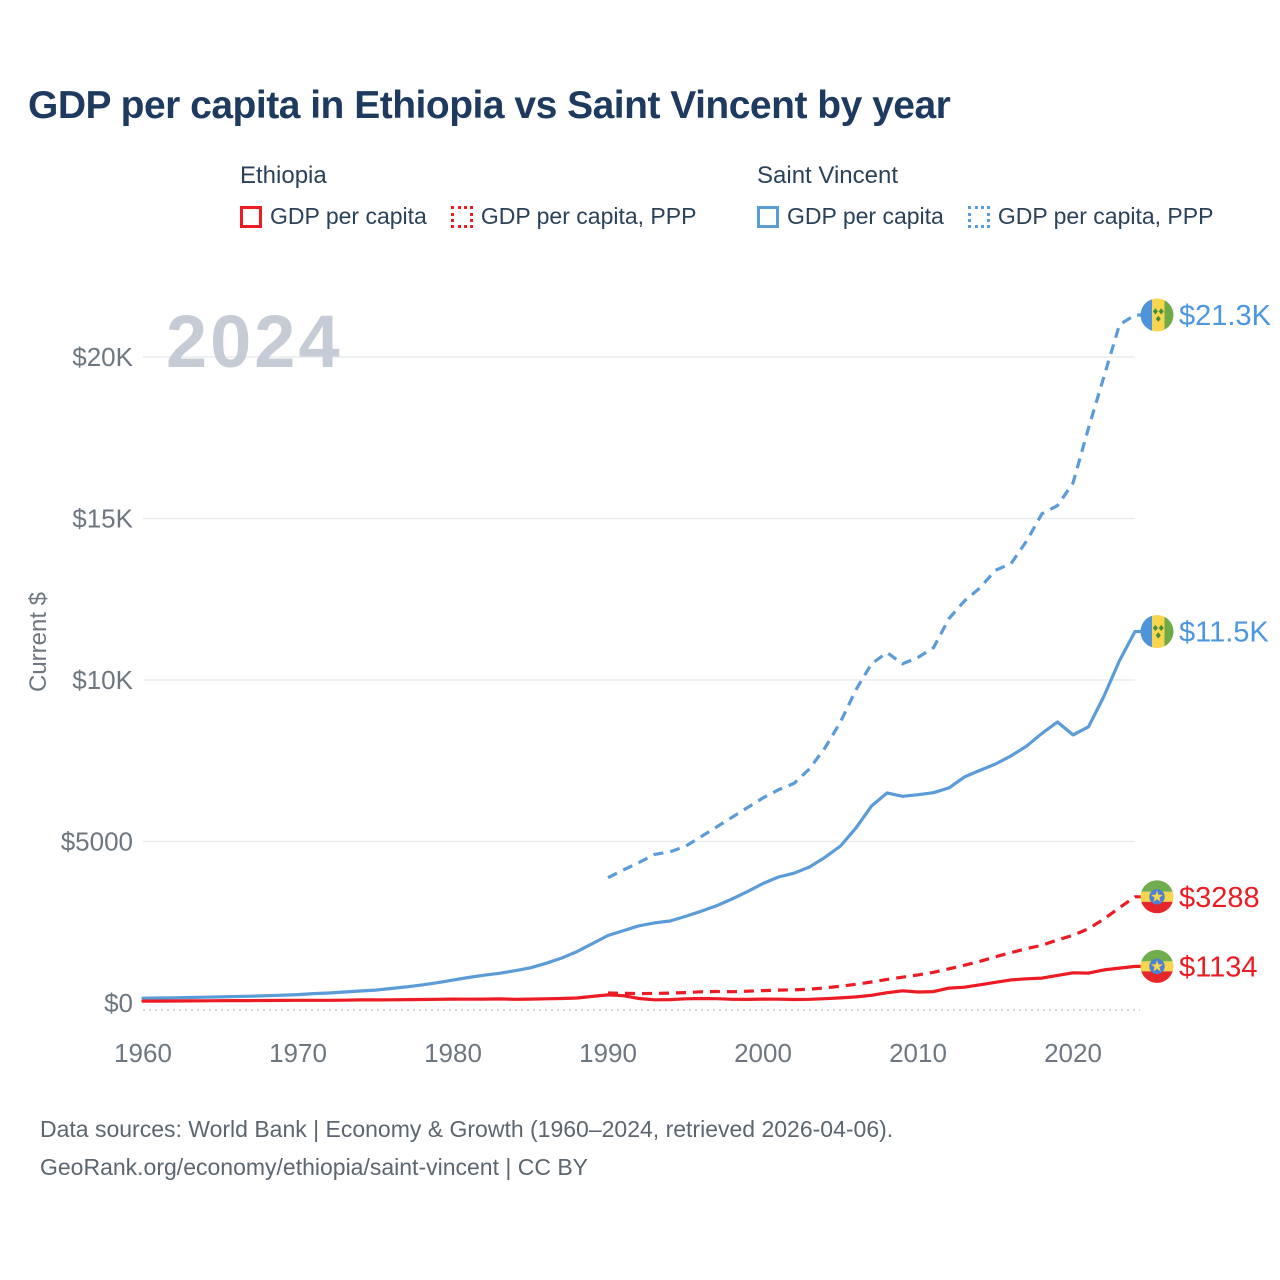 The height and width of the screenshot is (1280, 1280). I want to click on end-value-label: $1134, so click(1218, 967).